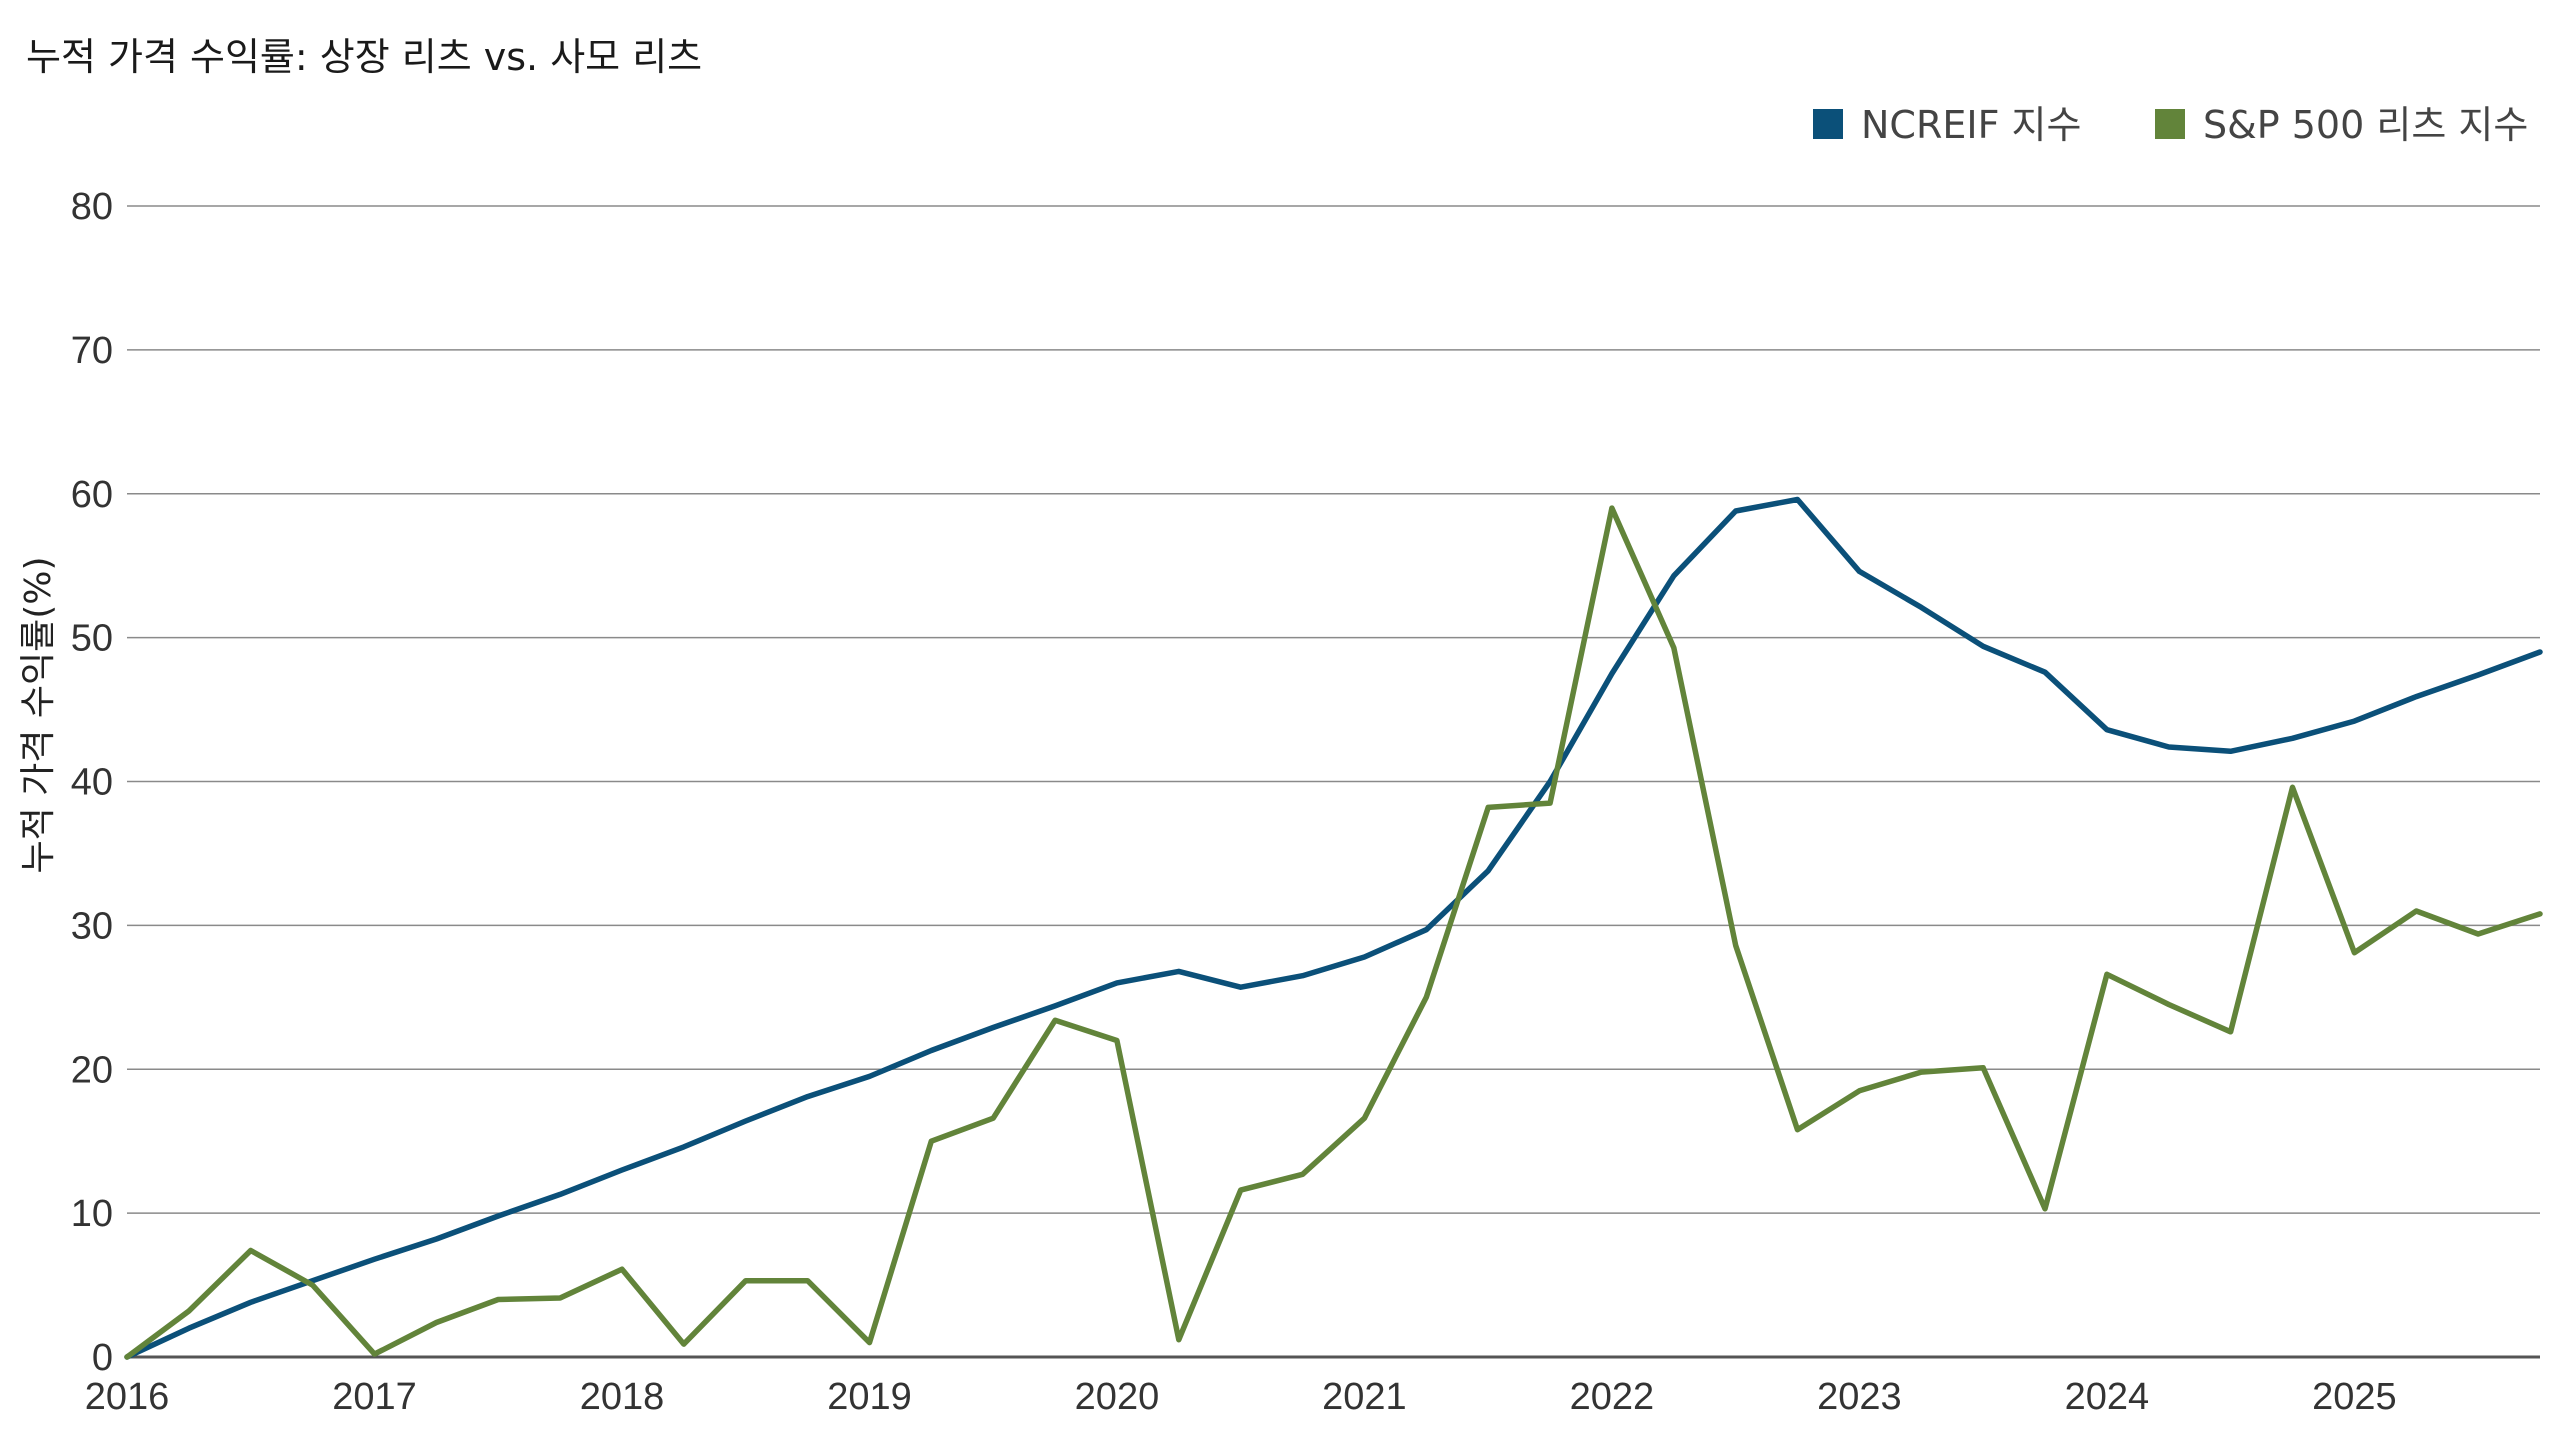  Describe the element at coordinates (92, 1214) in the screenshot. I see `y-tick-10: 10` at that location.